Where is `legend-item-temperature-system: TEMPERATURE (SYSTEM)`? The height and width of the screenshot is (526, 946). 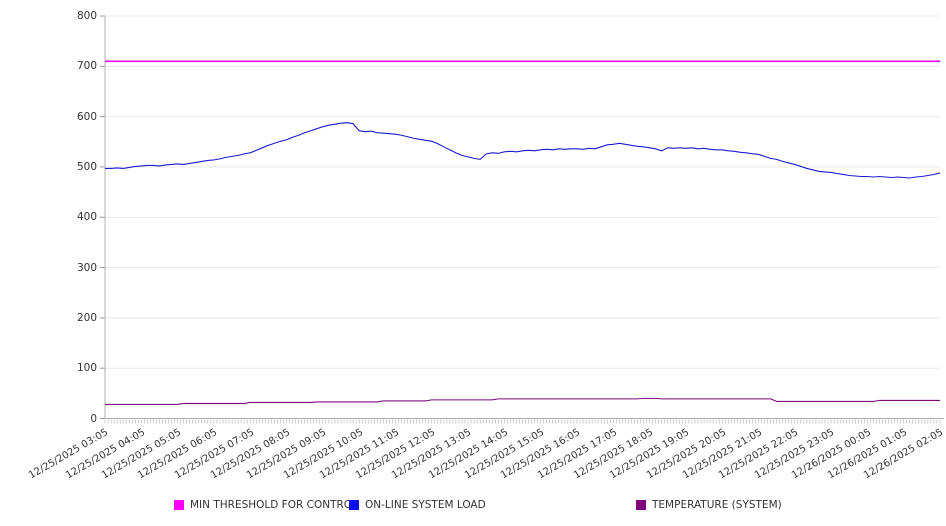
legend-item-temperature-system: TEMPERATURE (SYSTEM) is located at coordinates (709, 505).